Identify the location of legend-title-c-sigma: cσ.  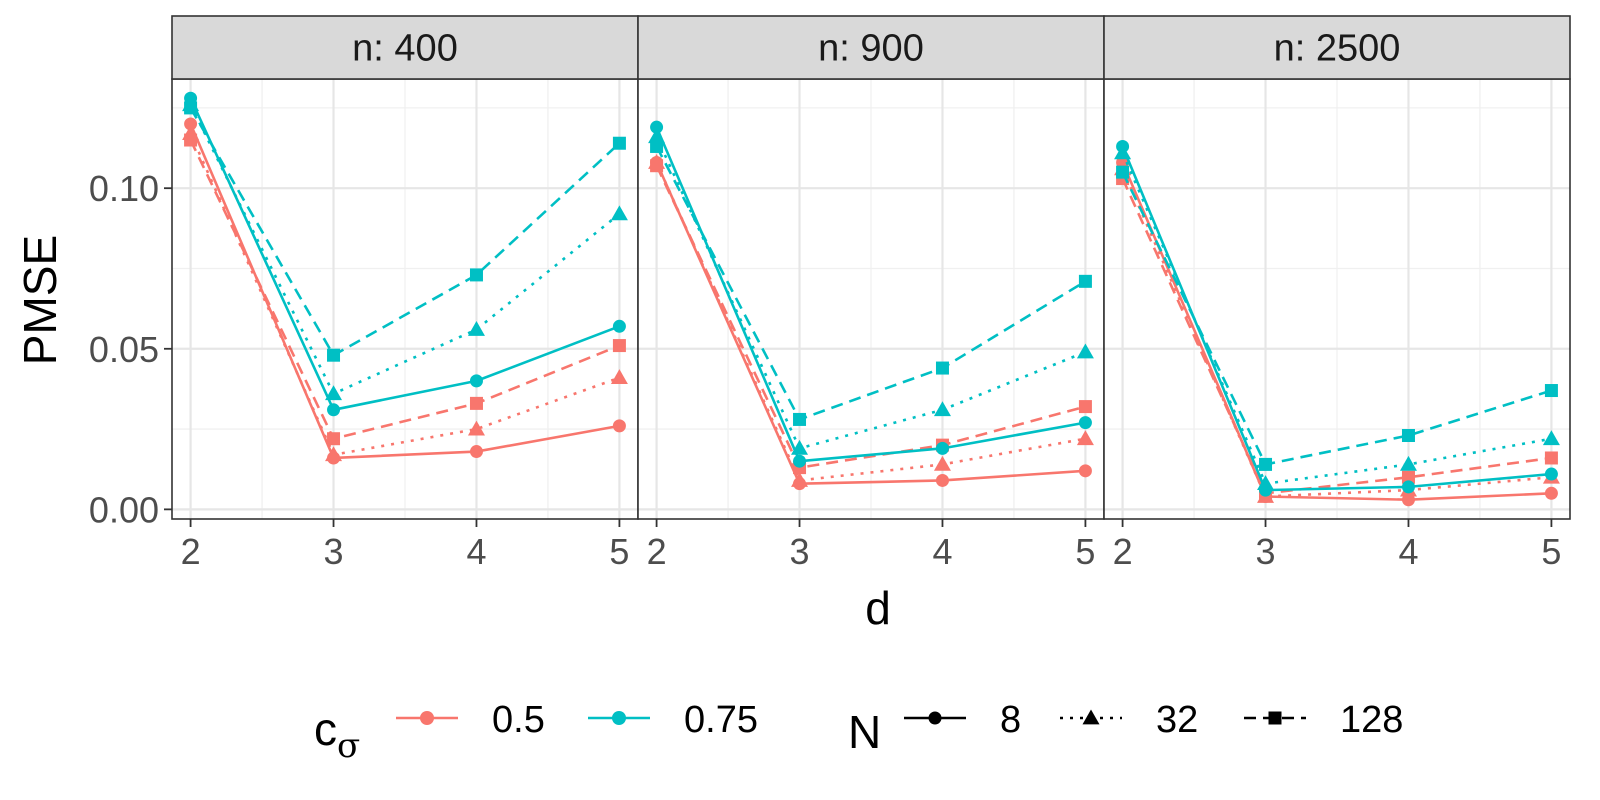
(337, 734).